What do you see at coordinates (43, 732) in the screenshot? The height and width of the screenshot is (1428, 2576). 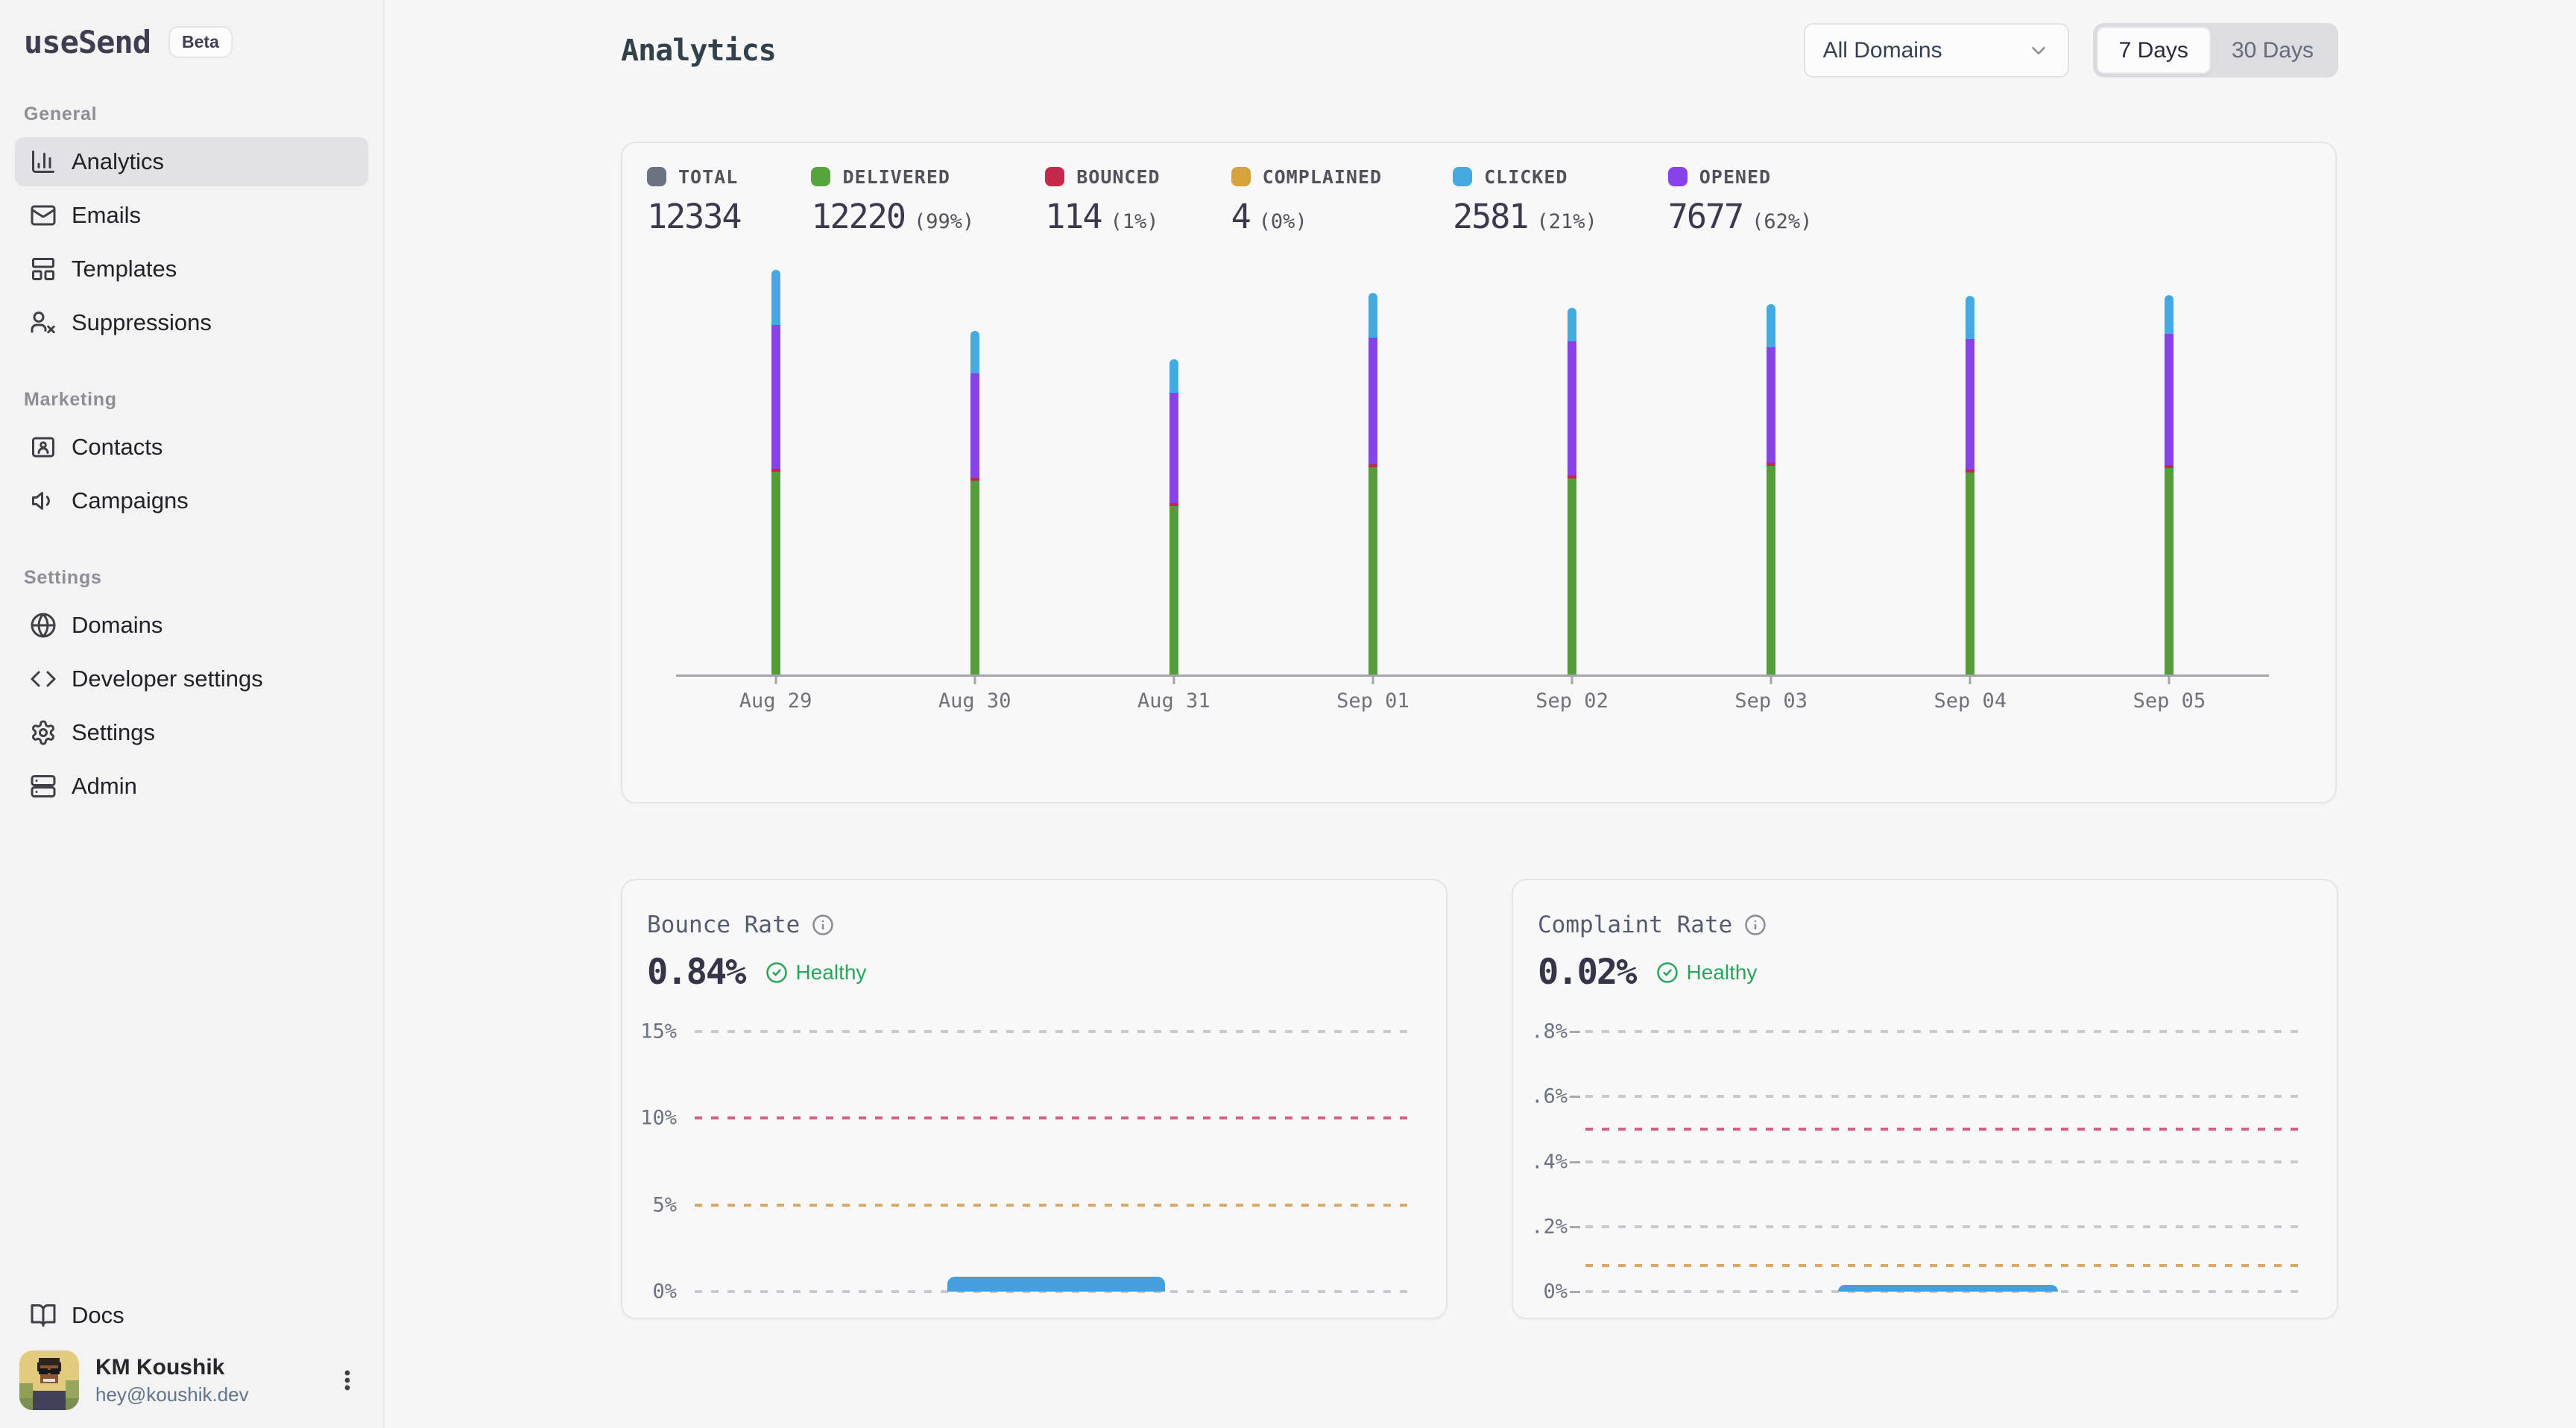 I see `gear-icon` at bounding box center [43, 732].